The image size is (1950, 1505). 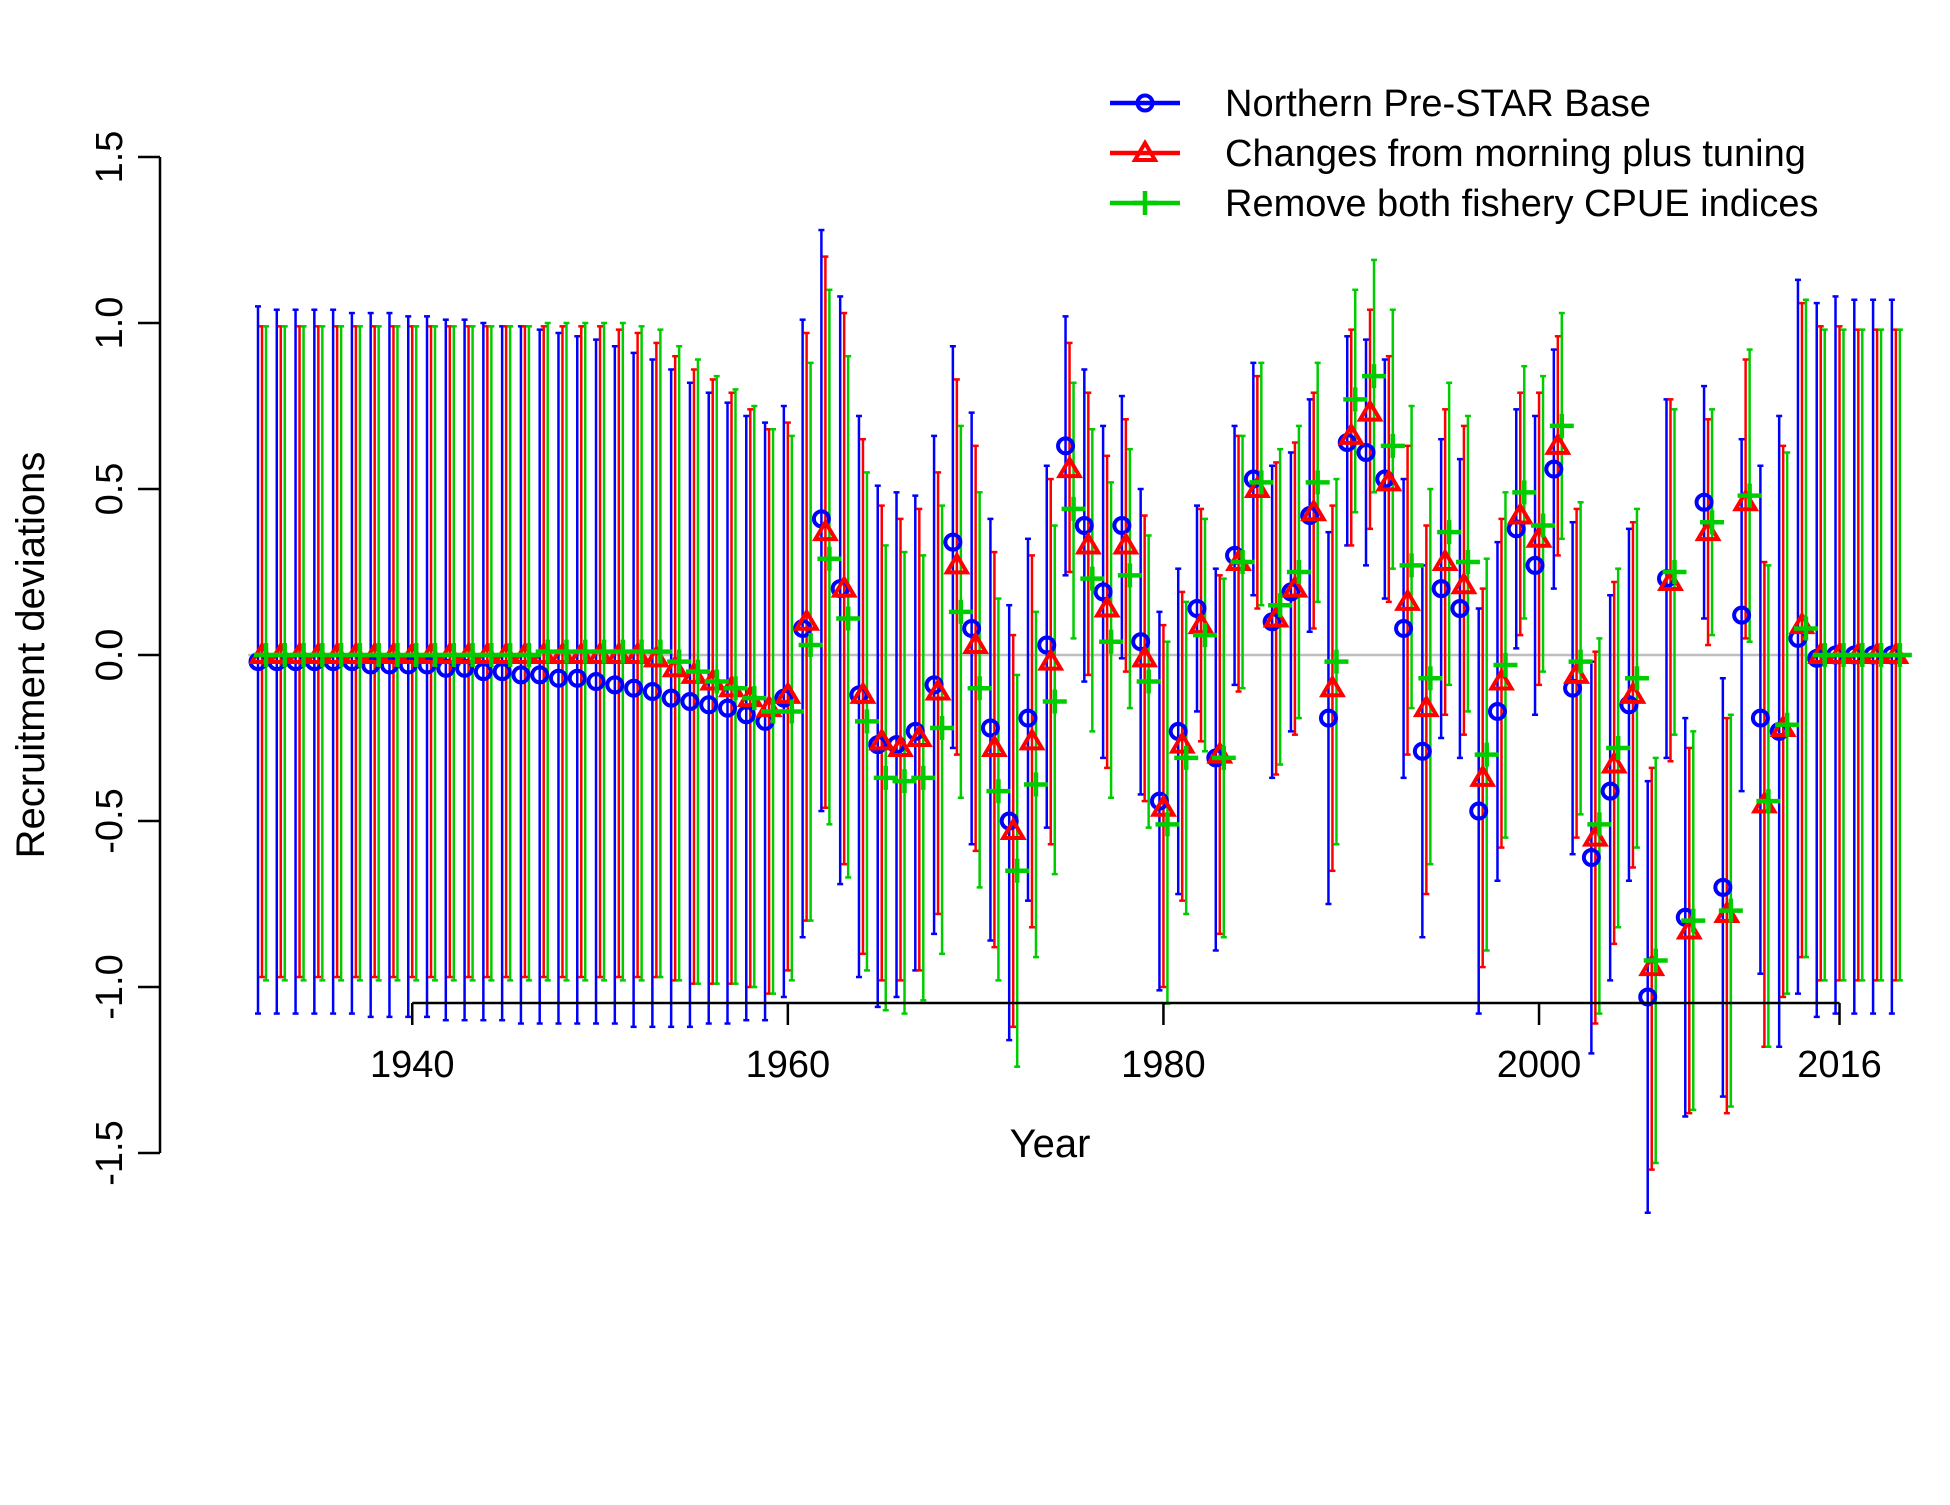 I want to click on legend-marker-triangle, so click(x=1145, y=150).